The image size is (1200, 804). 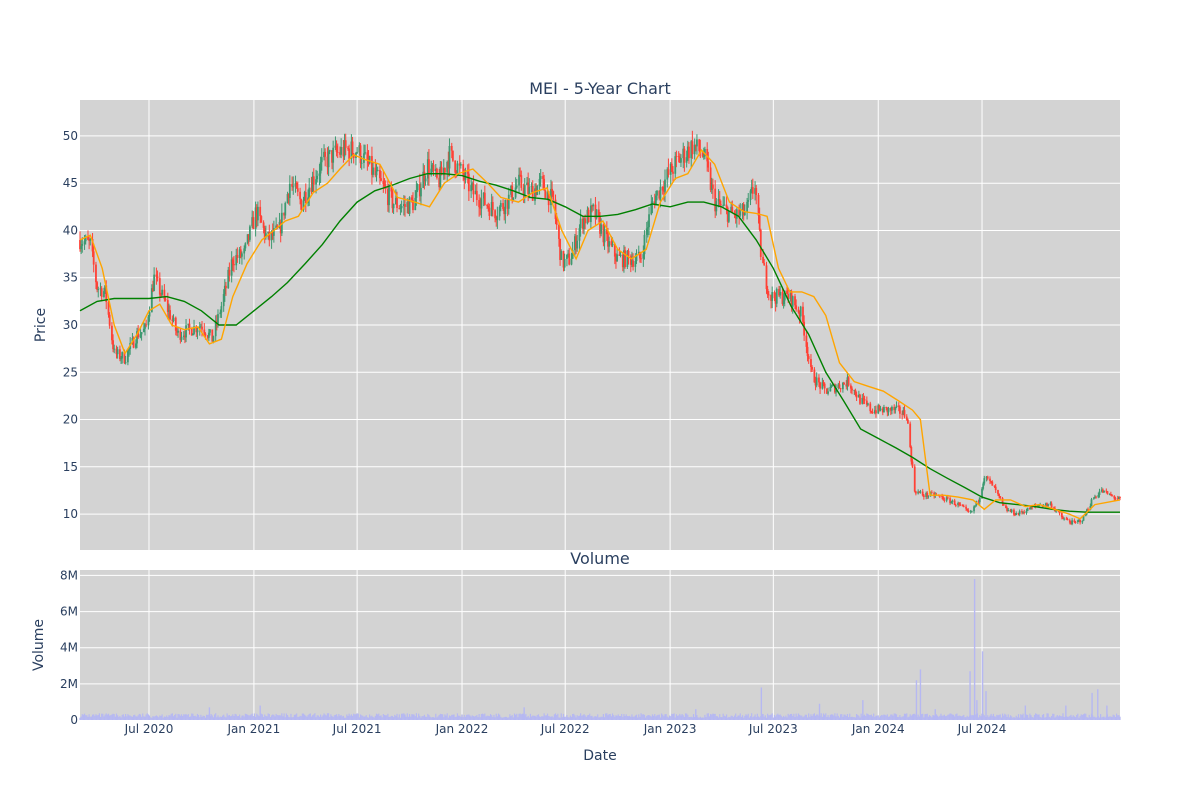 I want to click on volume-axis-label: Volume, so click(x=39, y=645).